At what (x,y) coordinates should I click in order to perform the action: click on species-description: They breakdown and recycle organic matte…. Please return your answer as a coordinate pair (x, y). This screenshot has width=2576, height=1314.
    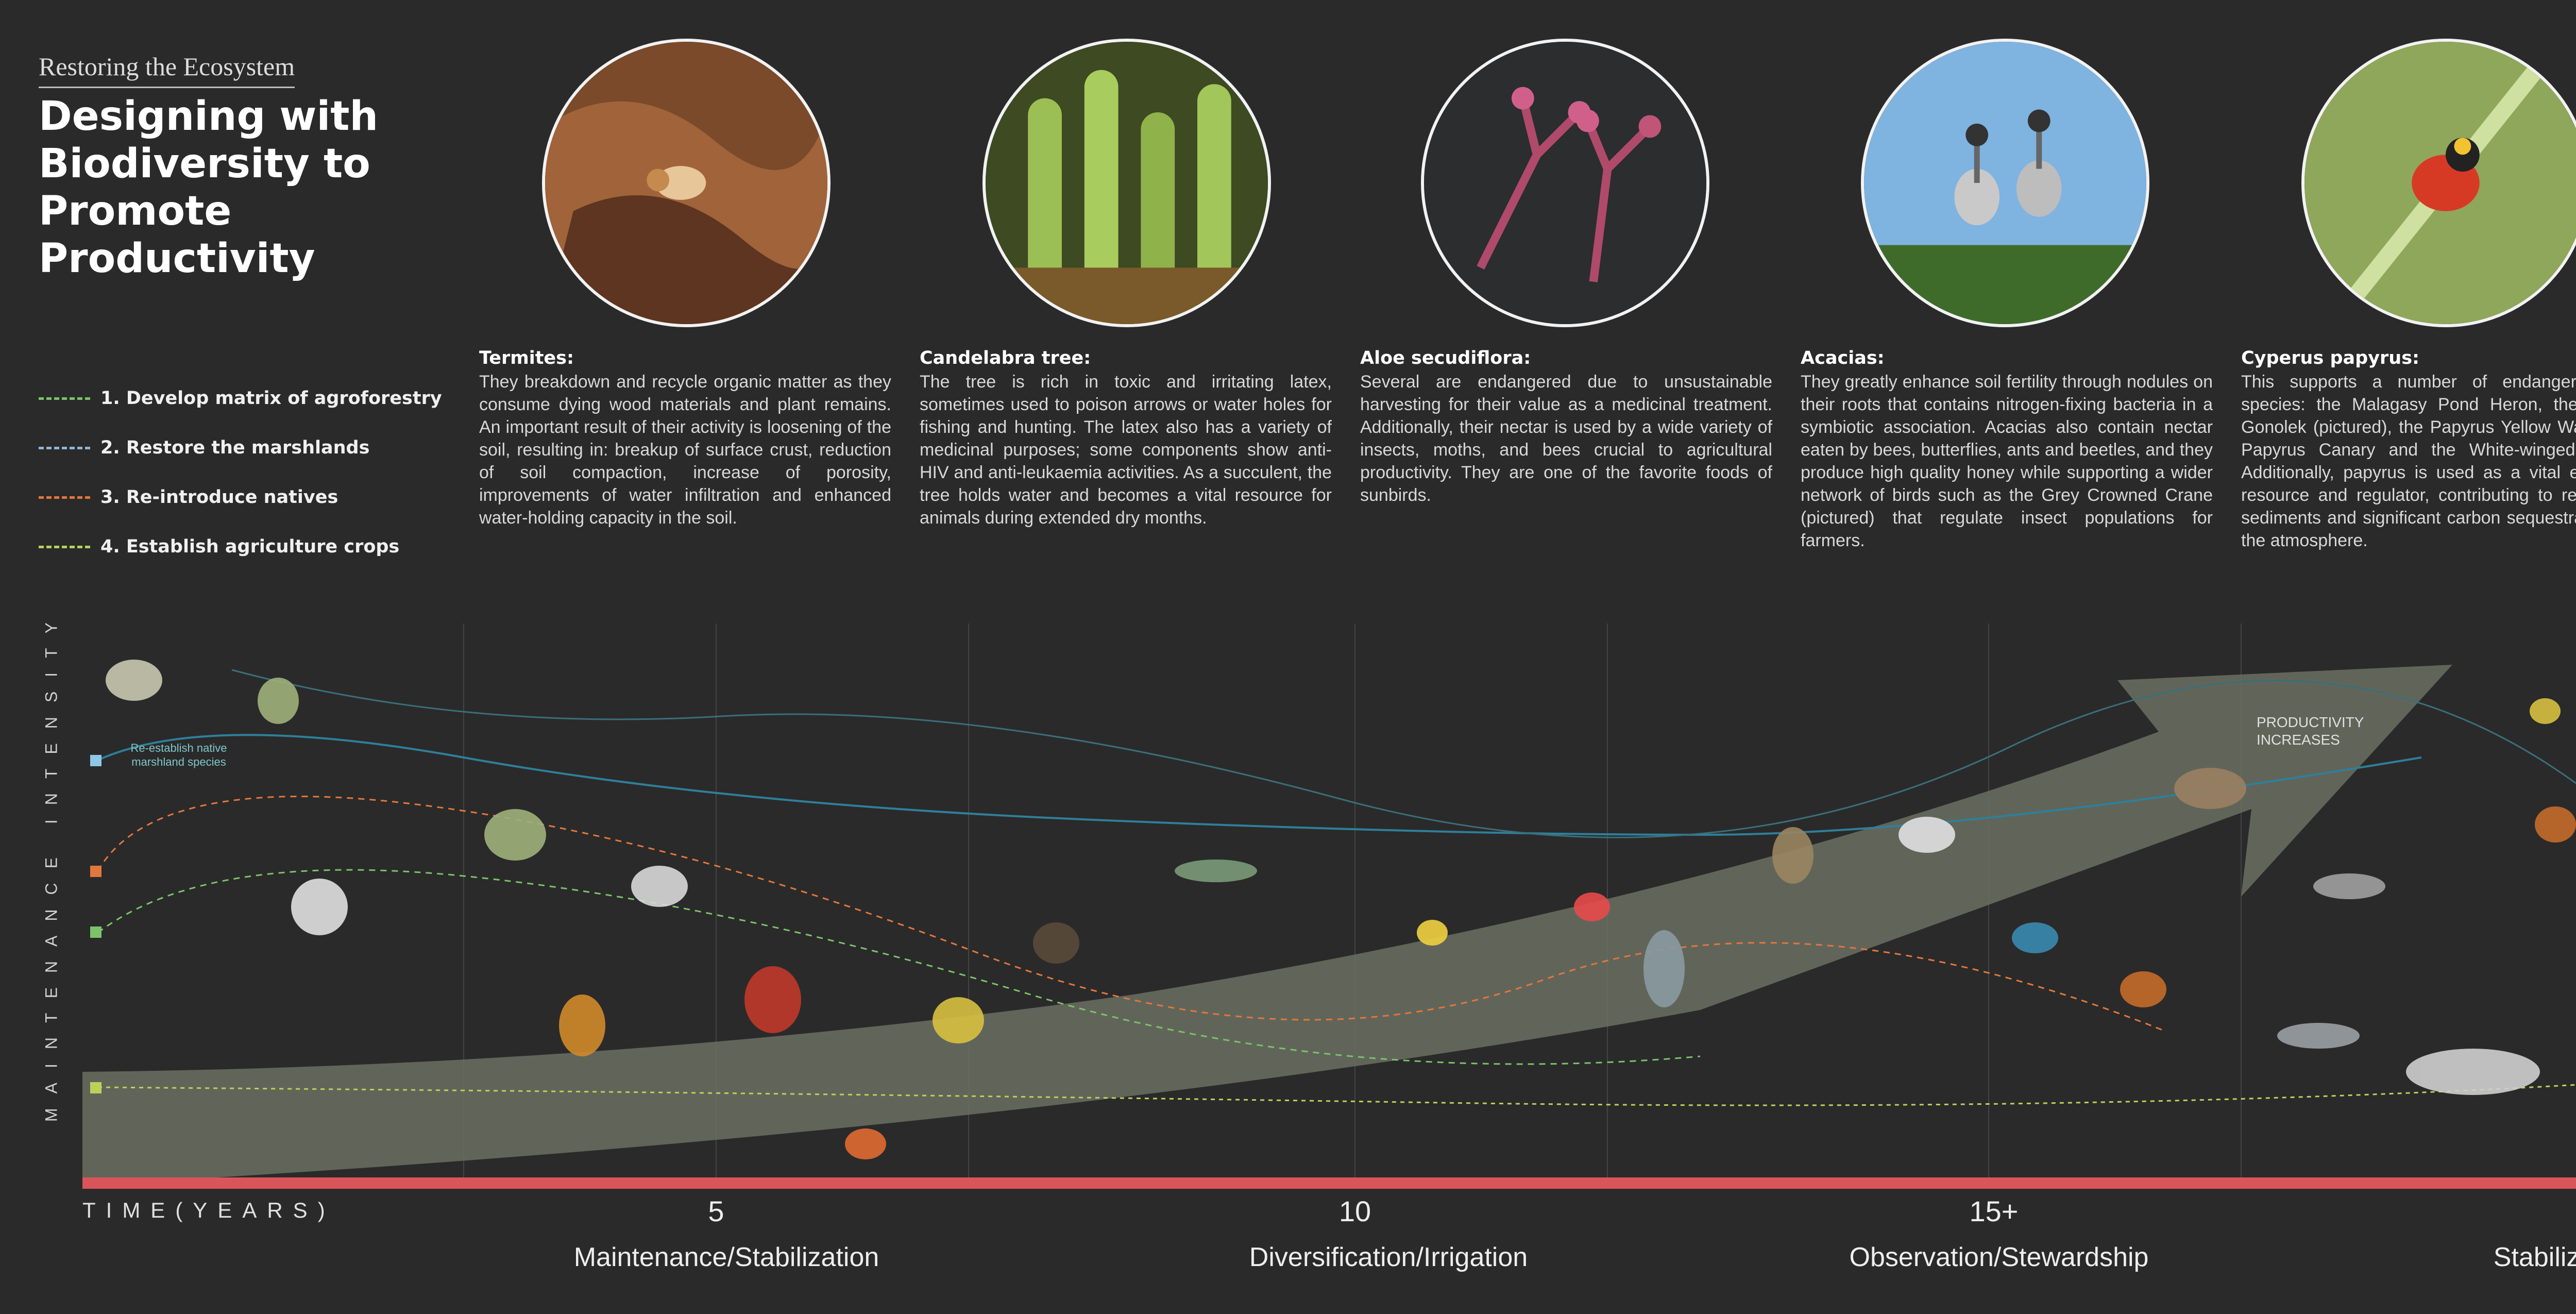
    Looking at the image, I should click on (685, 450).